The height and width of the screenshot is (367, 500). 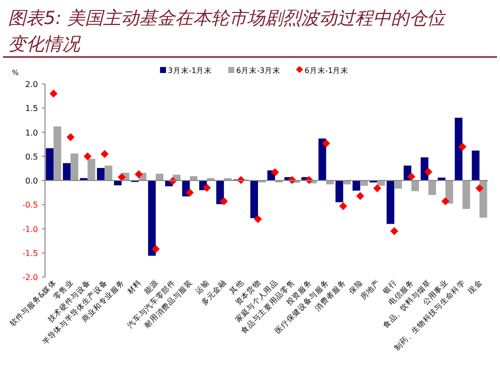 I want to click on y-tick-label: -1.0, so click(x=30, y=229).